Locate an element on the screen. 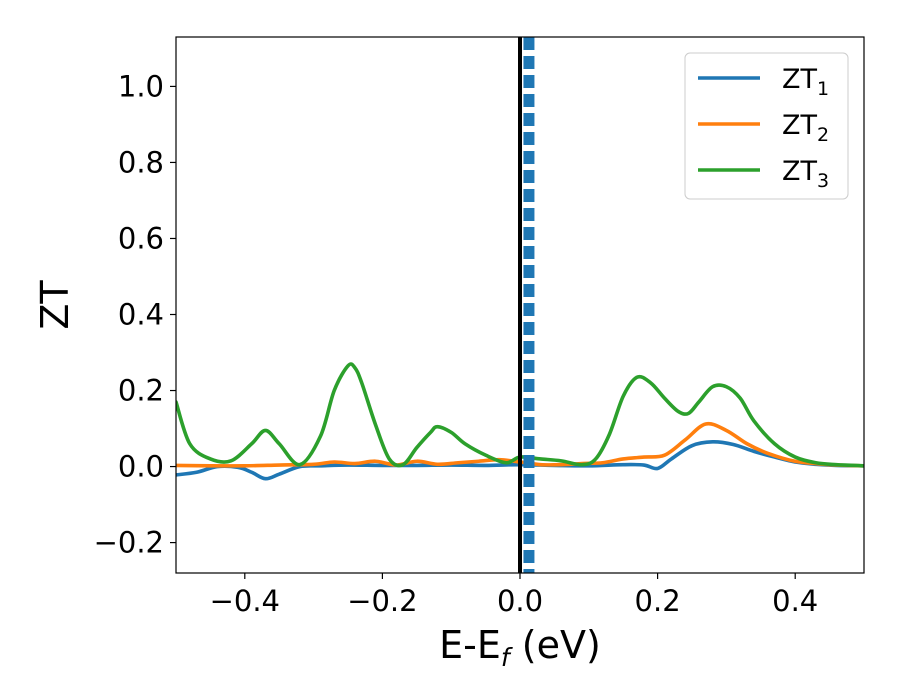  y-tick-label: −0.2 is located at coordinates (129, 543).